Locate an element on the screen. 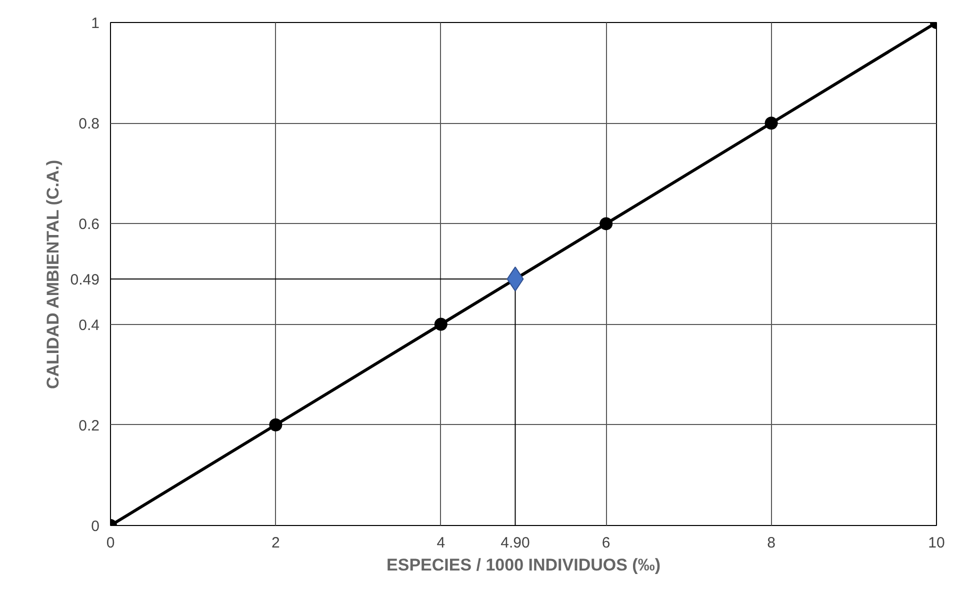 The height and width of the screenshot is (590, 954). ref-line-label: 4.90 is located at coordinates (515, 543).